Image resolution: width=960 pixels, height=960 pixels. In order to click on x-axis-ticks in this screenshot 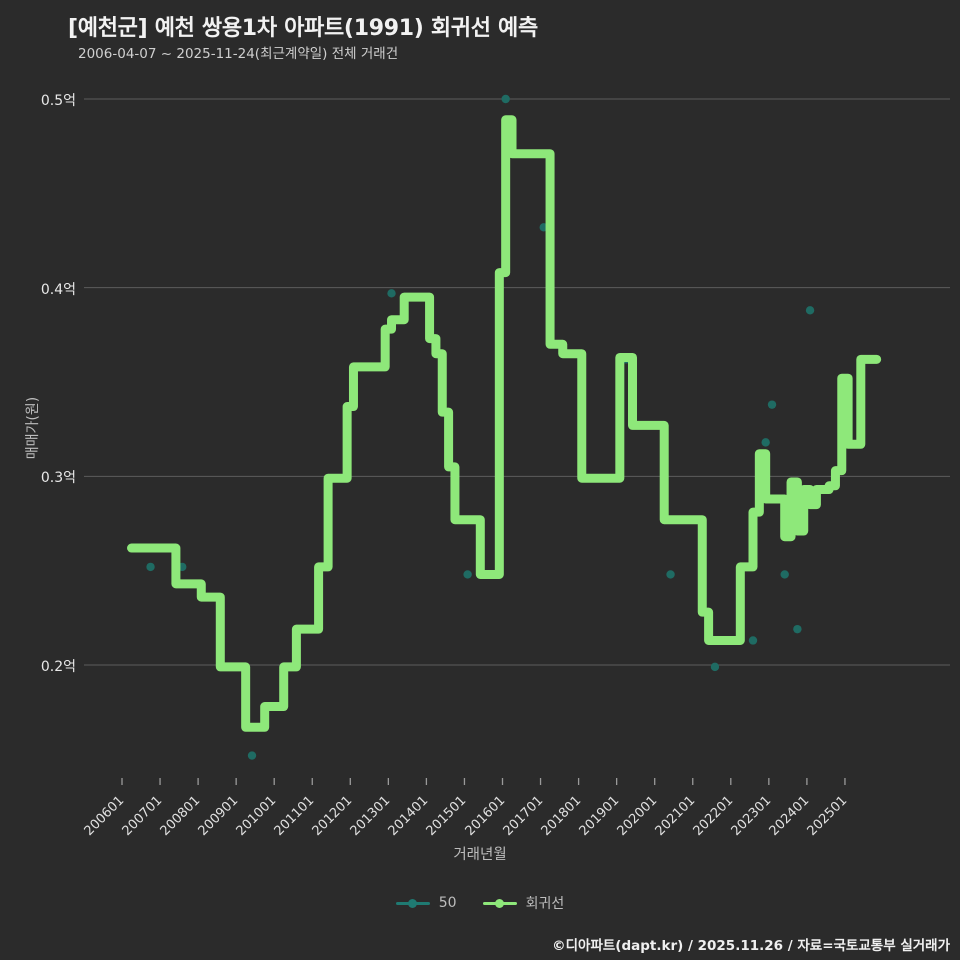, I will do `click(483, 781)`.